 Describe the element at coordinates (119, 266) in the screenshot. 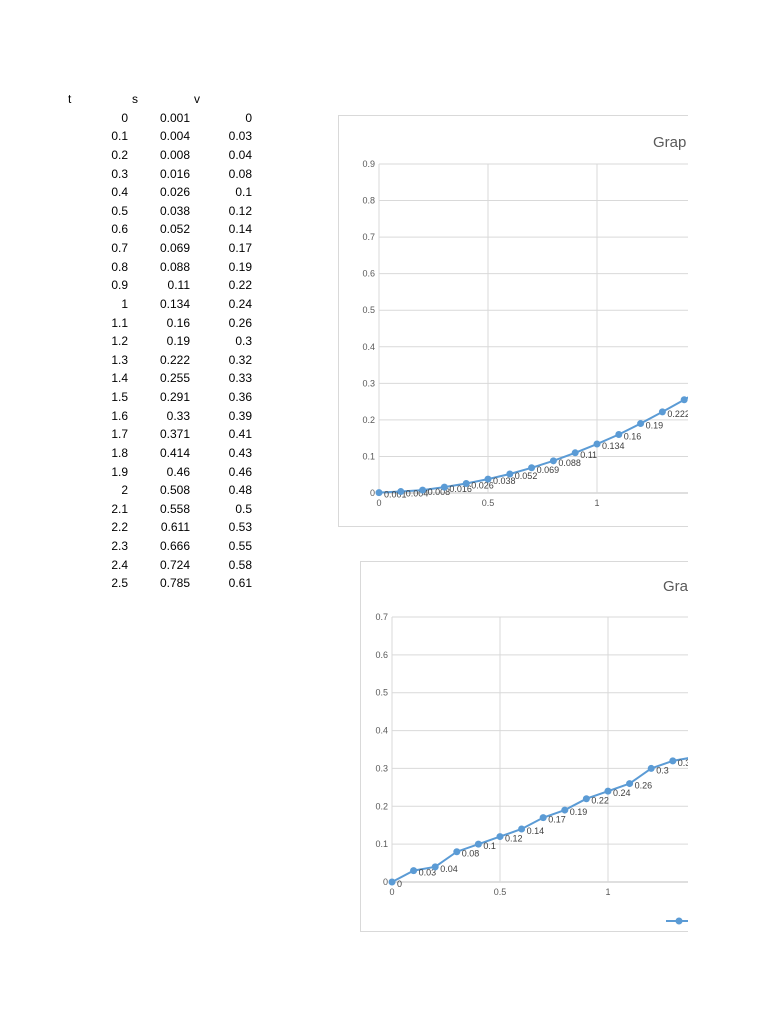

I see `cell-t: 0.8` at that location.